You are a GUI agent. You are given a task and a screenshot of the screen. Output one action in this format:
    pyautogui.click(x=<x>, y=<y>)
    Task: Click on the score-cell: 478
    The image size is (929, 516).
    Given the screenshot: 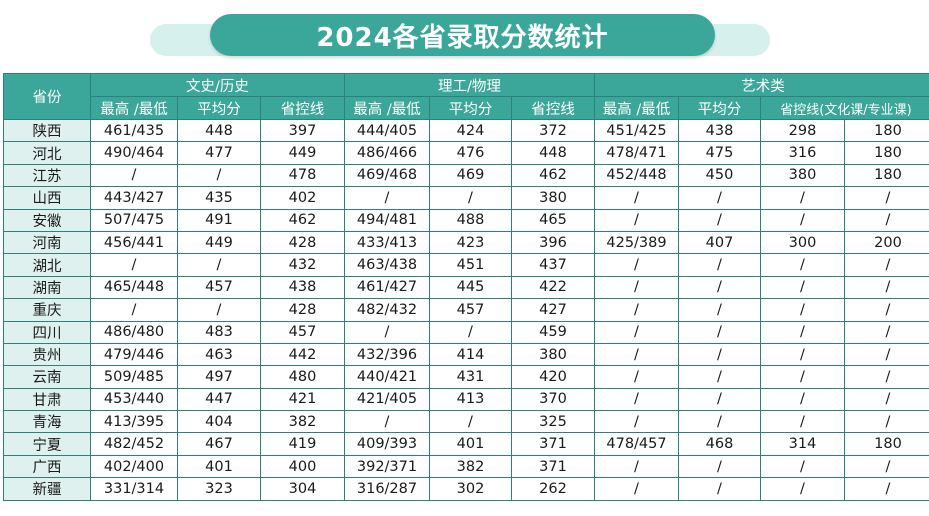 What is the action you would take?
    pyautogui.click(x=302, y=175)
    